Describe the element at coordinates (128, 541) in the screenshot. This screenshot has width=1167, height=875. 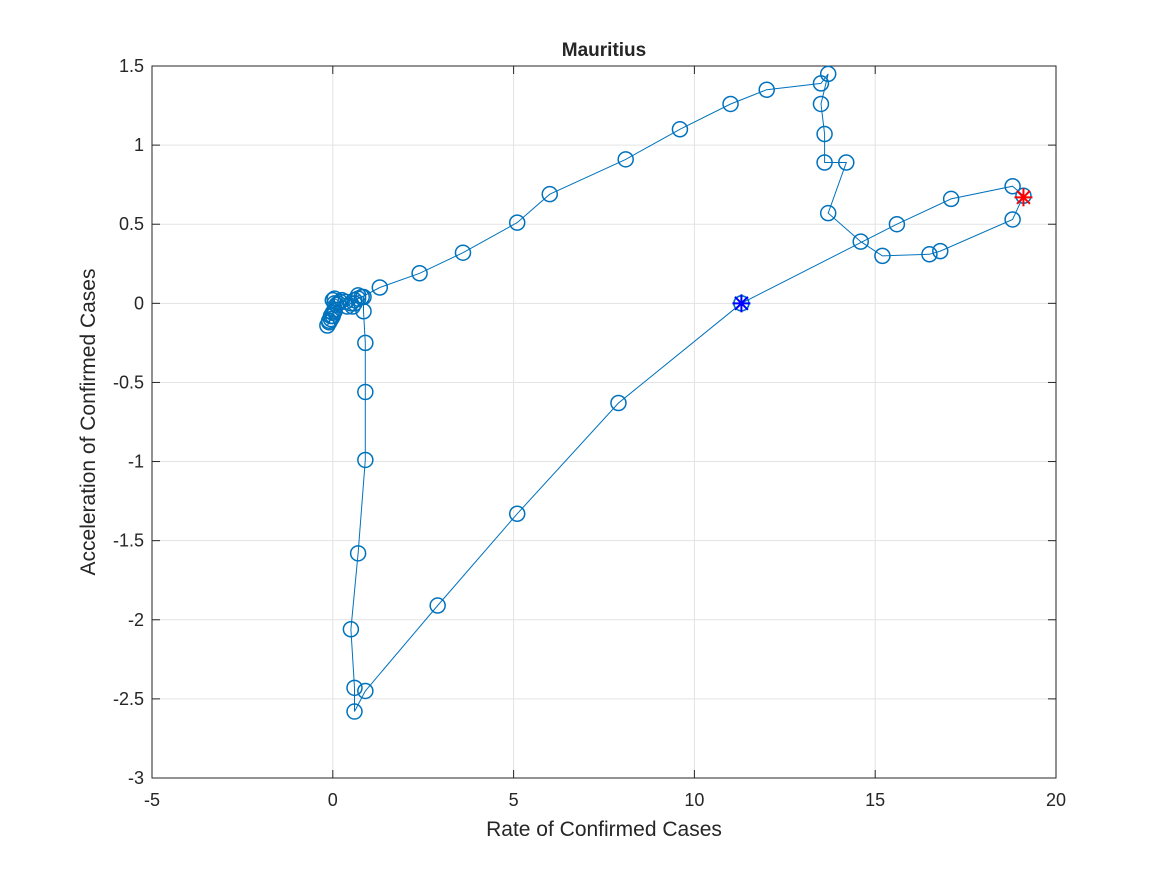
I see `y-tick-label: -1.5` at that location.